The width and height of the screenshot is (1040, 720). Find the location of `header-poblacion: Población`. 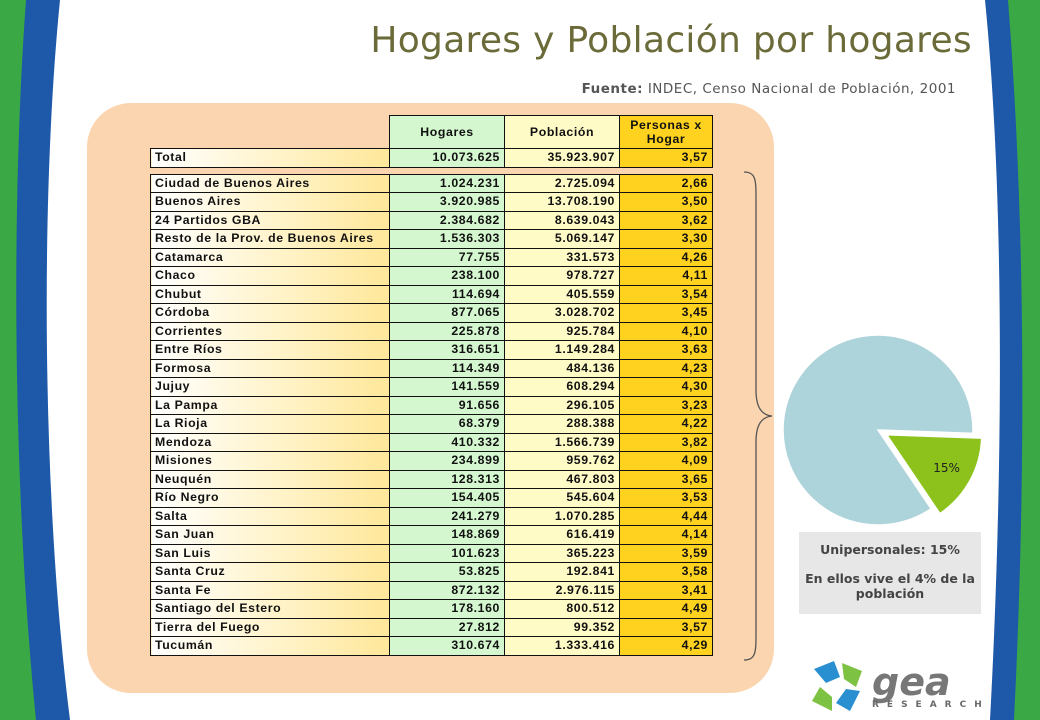

header-poblacion: Población is located at coordinates (562, 132).